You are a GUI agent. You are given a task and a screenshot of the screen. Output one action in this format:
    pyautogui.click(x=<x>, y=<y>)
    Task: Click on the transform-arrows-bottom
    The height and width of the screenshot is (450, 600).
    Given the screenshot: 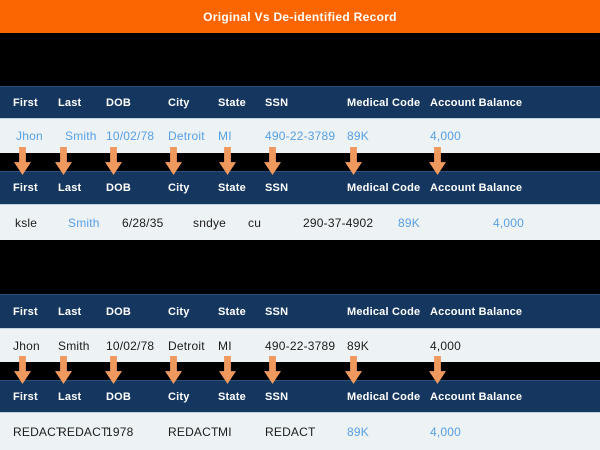 What is the action you would take?
    pyautogui.click(x=300, y=370)
    